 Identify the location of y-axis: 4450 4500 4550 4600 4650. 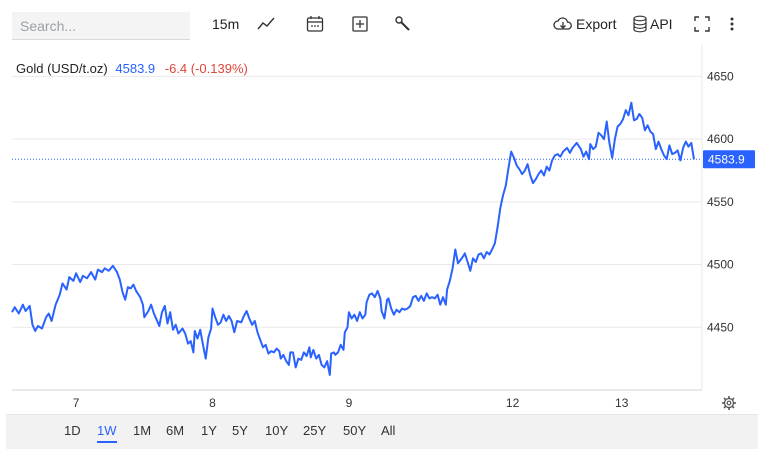
(720, 201).